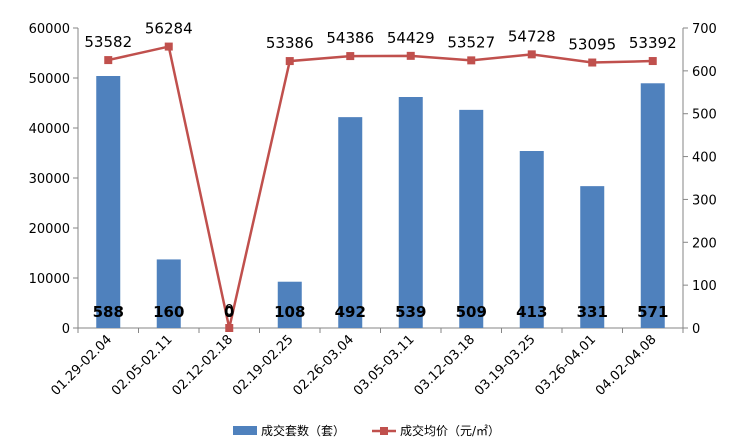 This screenshot has width=740, height=446. What do you see at coordinates (49, 29) in the screenshot?
I see `left-y-tick-label: 60000` at bounding box center [49, 29].